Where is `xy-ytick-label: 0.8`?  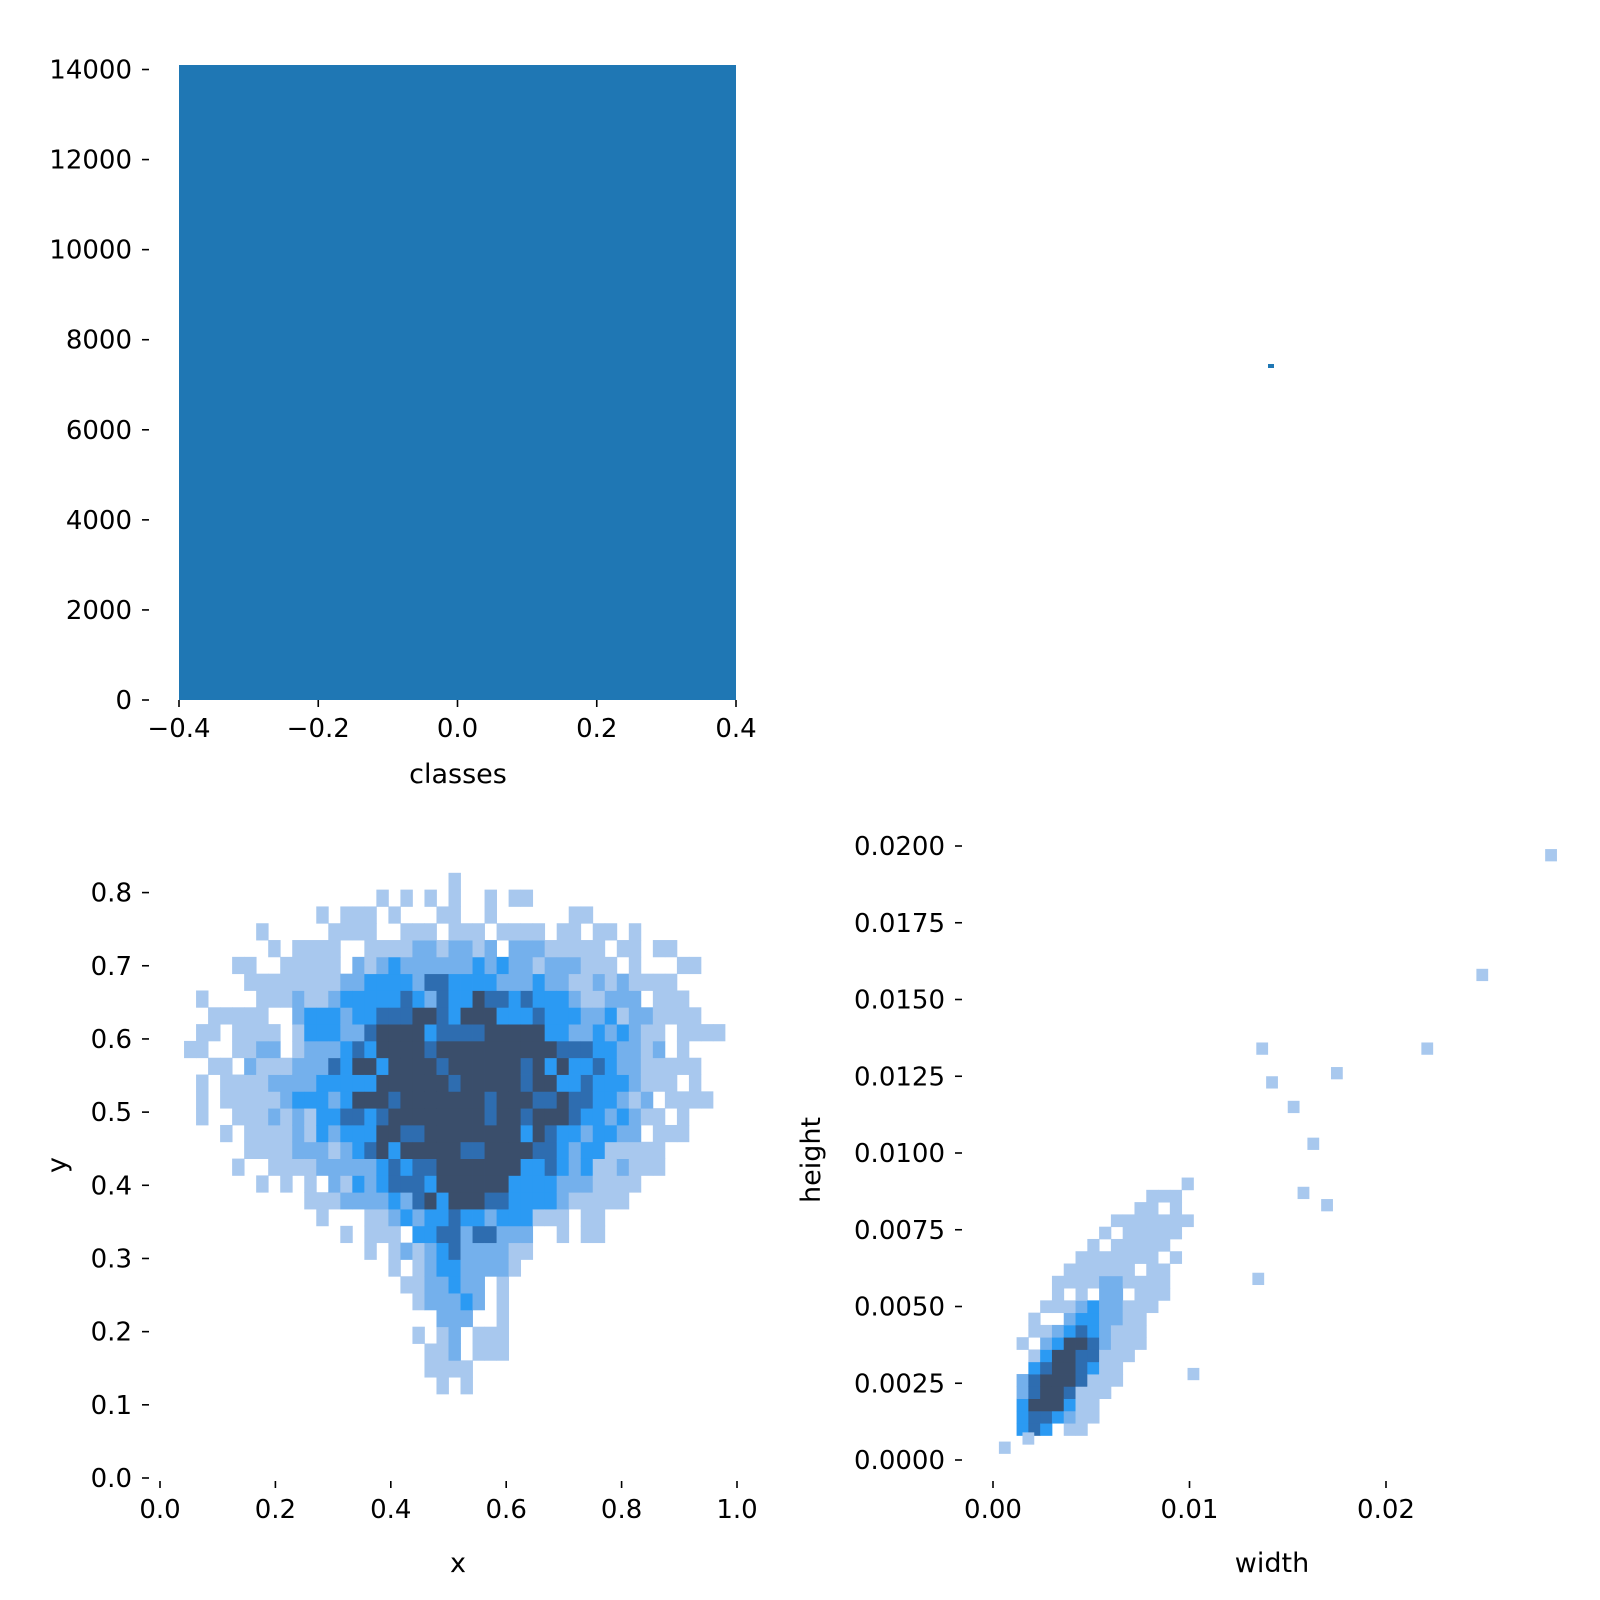
xy-ytick-label: 0.8 is located at coordinates (111, 894).